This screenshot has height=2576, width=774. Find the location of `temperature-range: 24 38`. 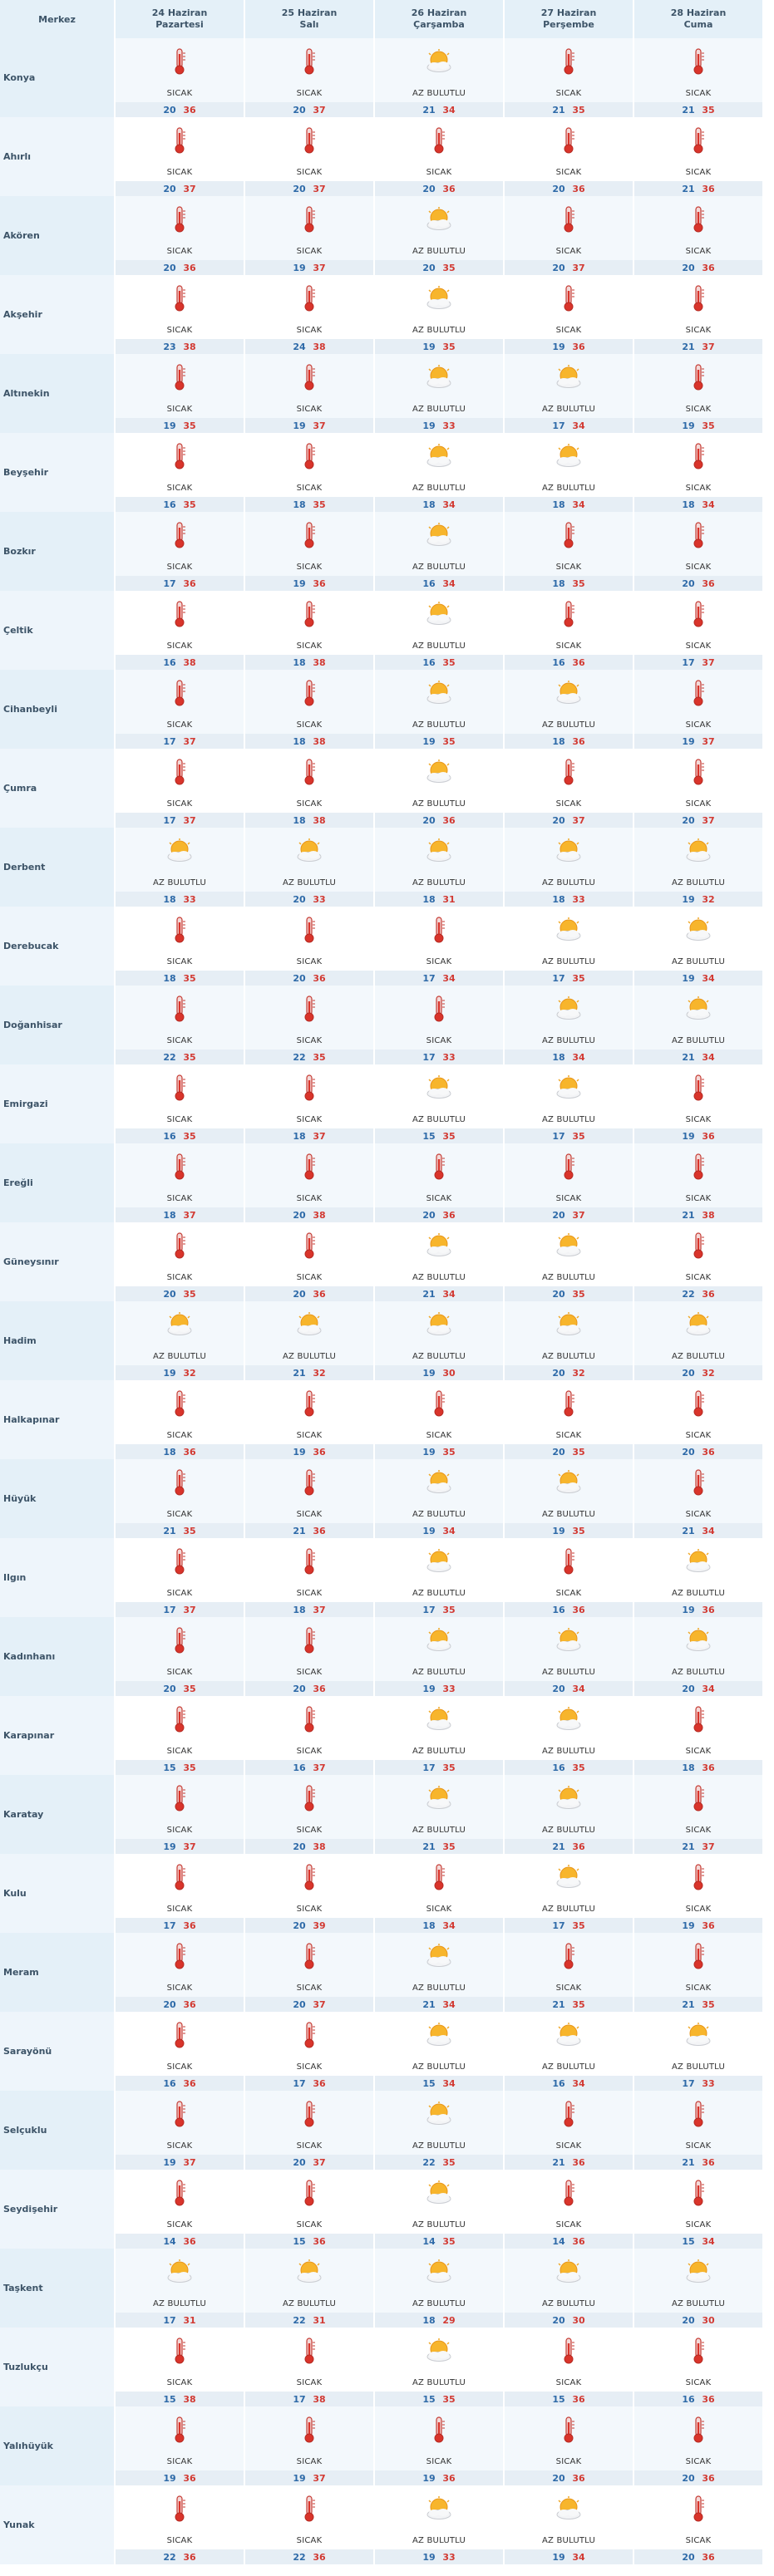

temperature-range: 24 38 is located at coordinates (309, 346).